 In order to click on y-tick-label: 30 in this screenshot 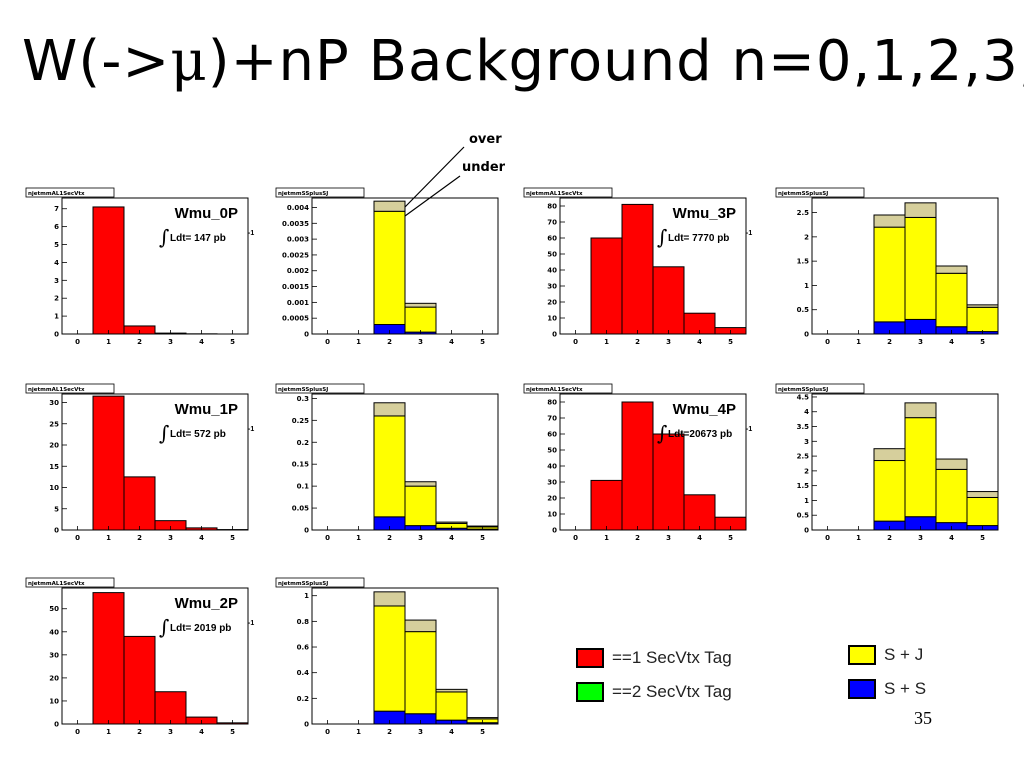, I will do `click(552, 483)`.